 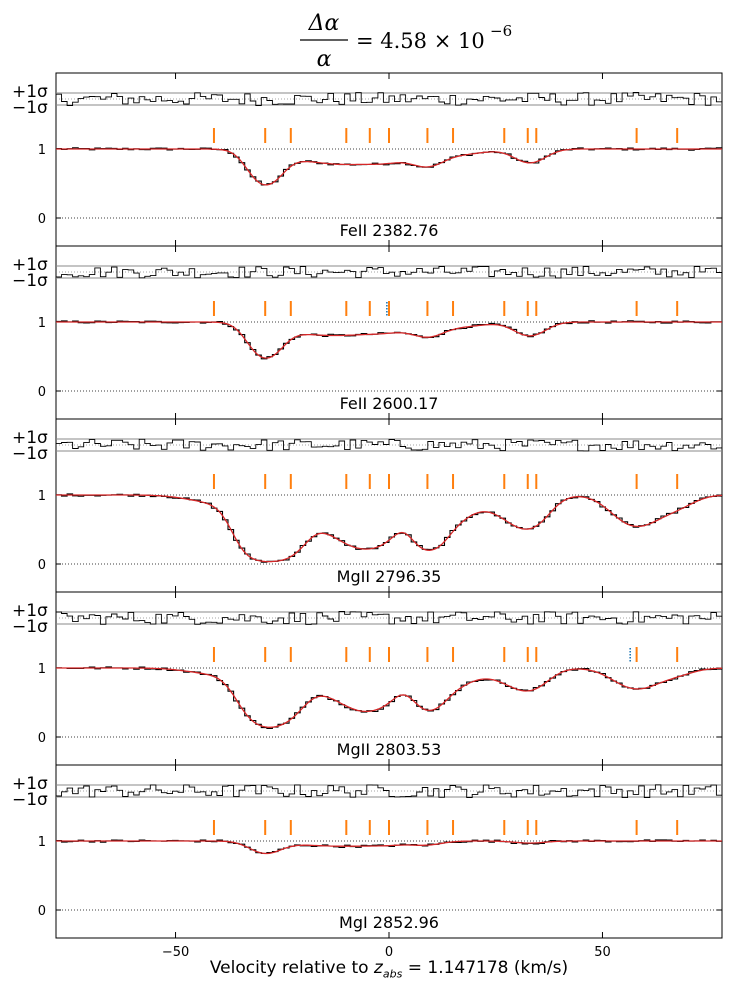 What do you see at coordinates (501, 31) in the screenshot?
I see `title-exponent: −6` at bounding box center [501, 31].